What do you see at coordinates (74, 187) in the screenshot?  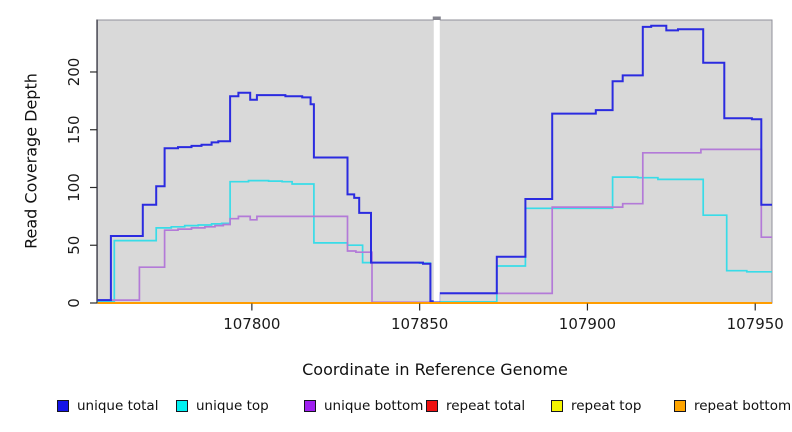 I see `y-tick-label: 100` at bounding box center [74, 187].